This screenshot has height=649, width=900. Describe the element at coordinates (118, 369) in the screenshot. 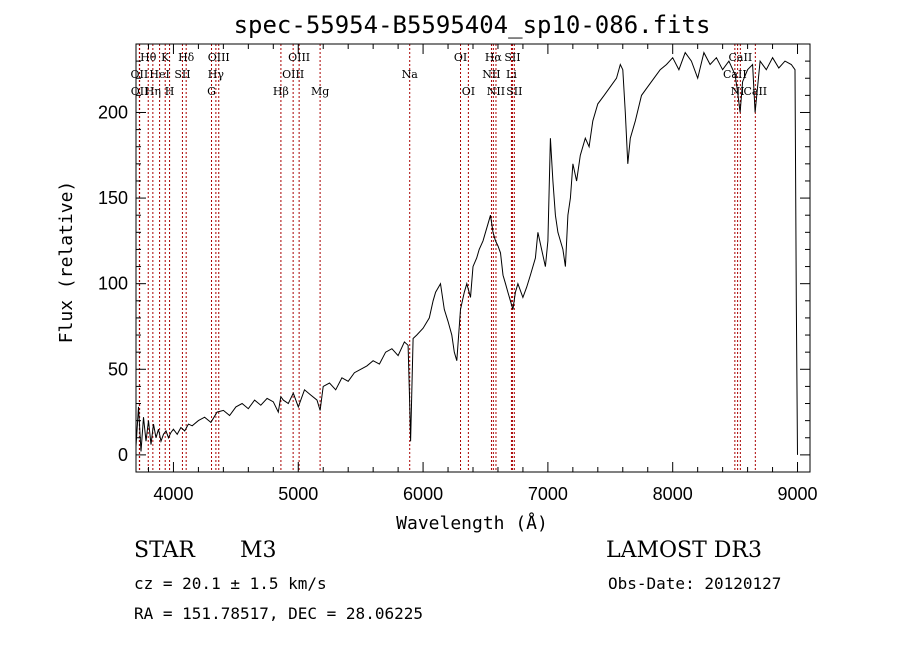

I see `y-tick-label: 50` at that location.